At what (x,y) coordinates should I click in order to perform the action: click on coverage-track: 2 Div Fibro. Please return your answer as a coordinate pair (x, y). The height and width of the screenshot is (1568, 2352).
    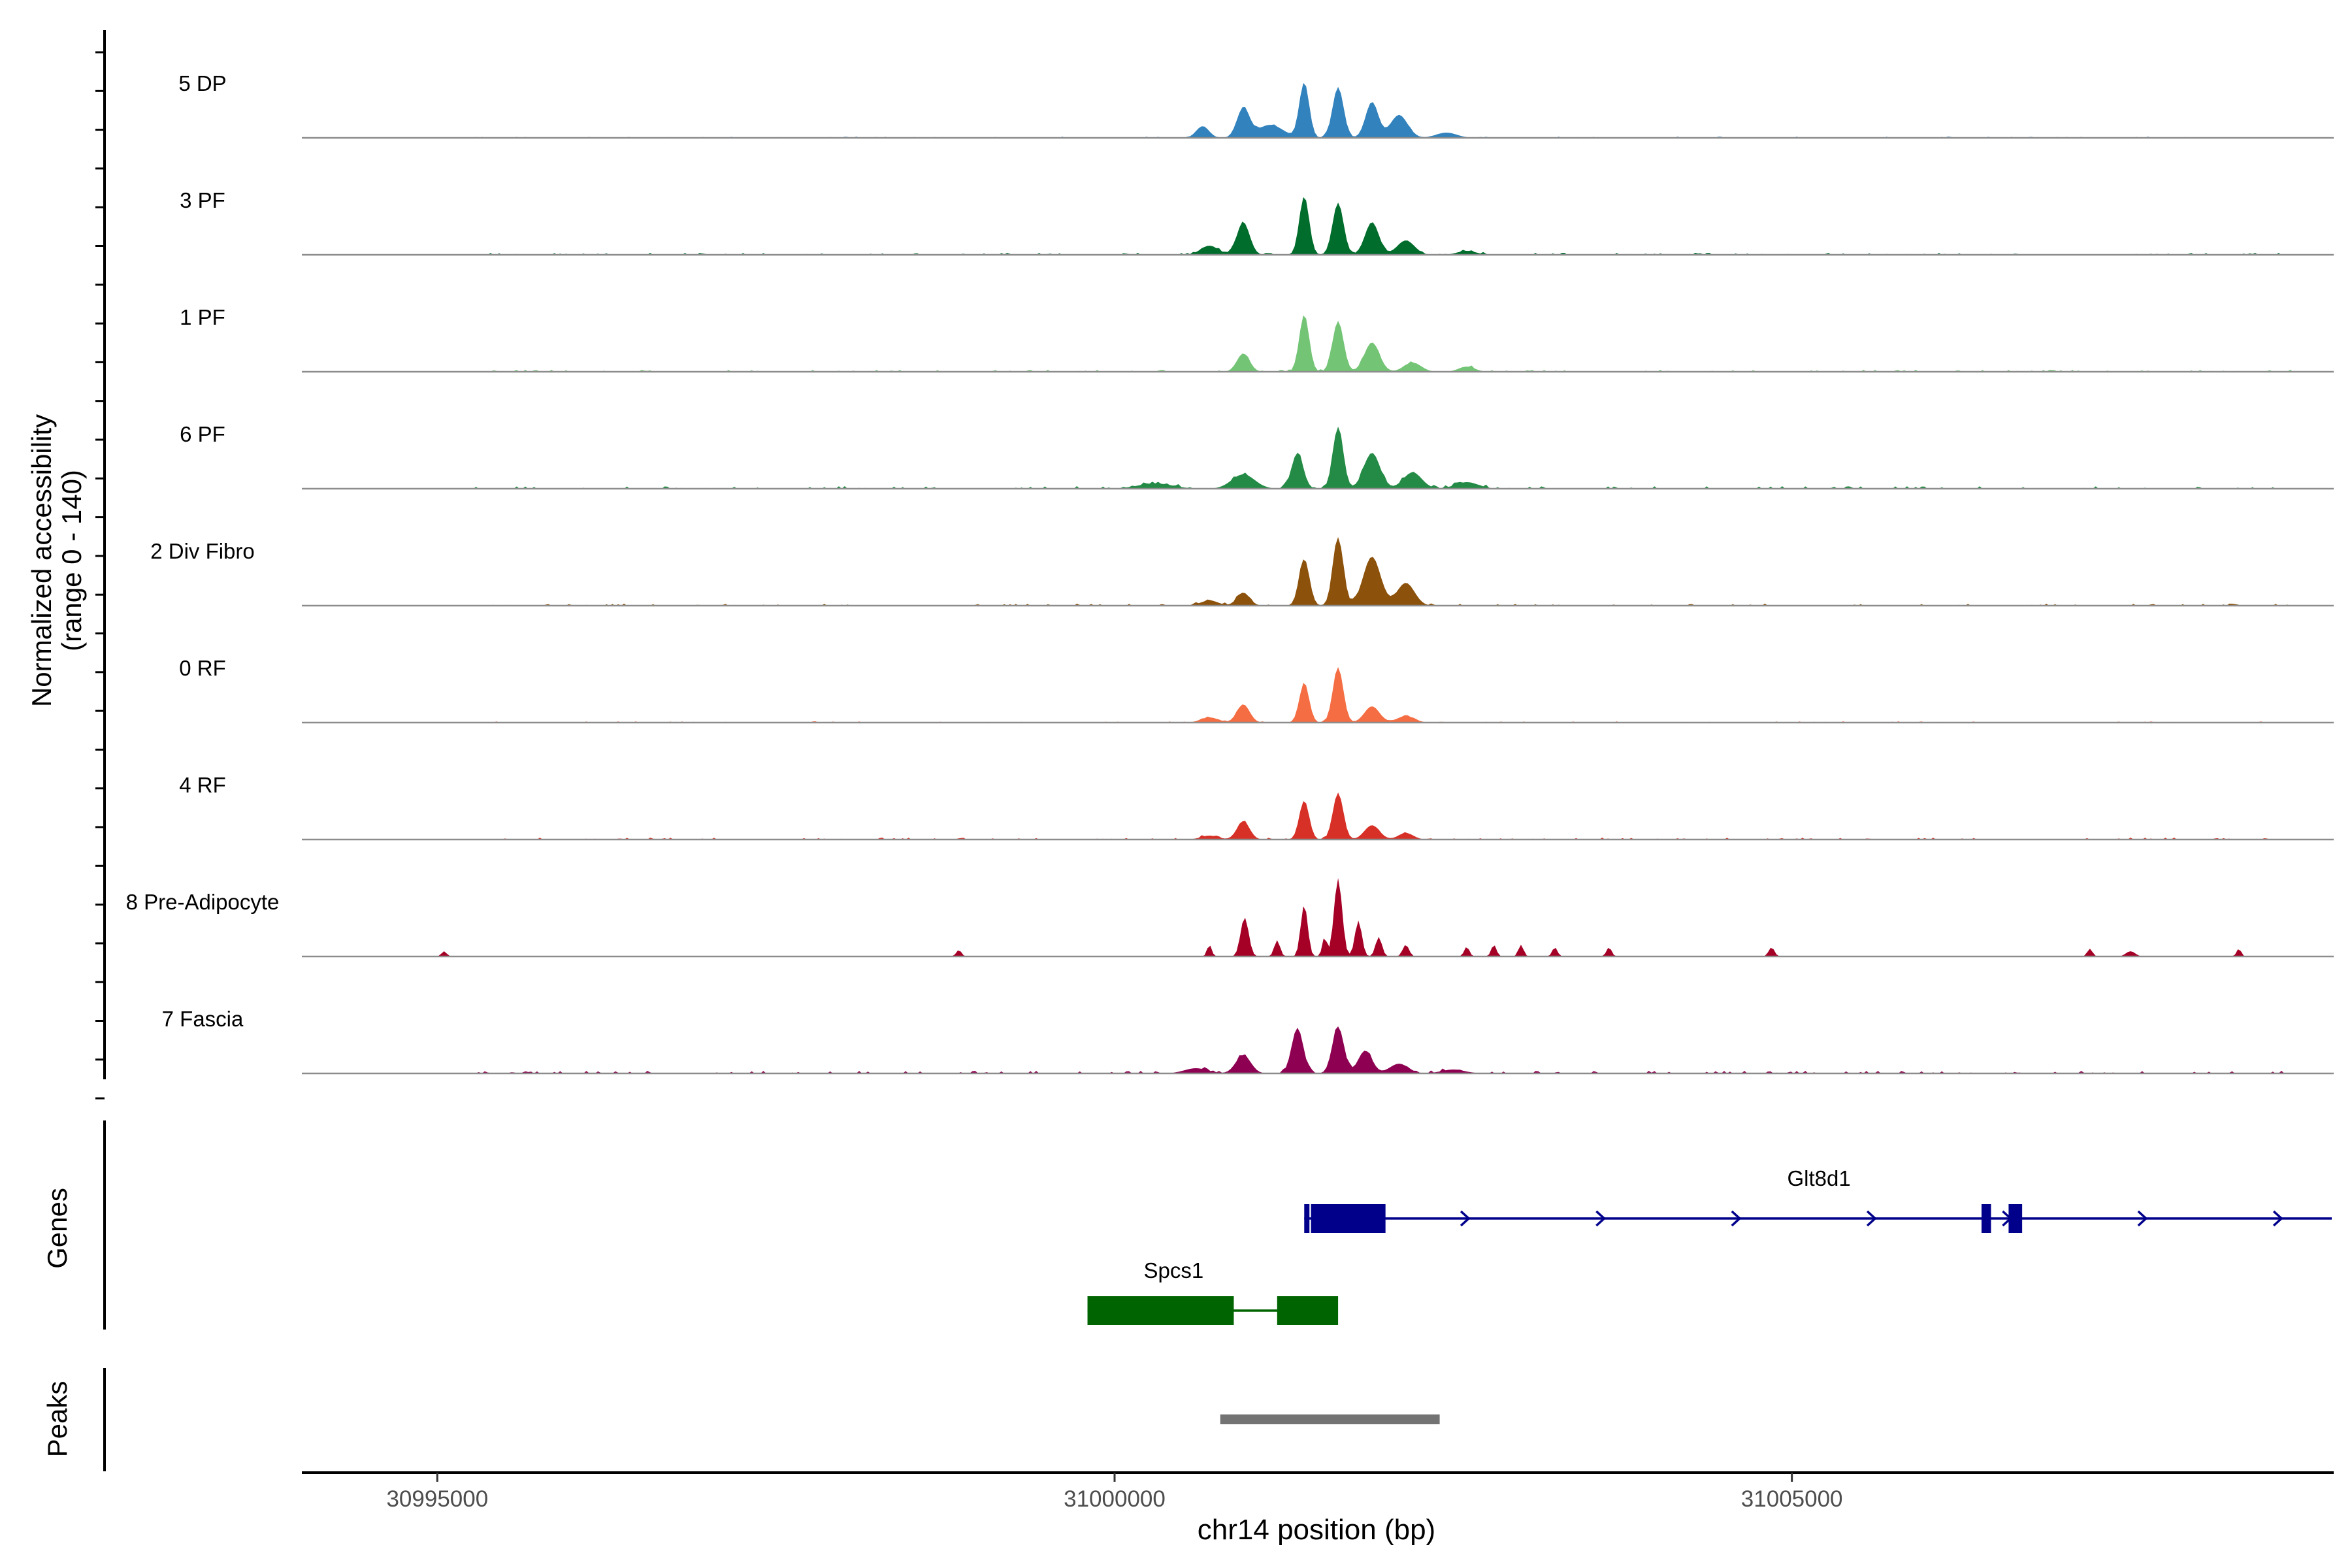
    Looking at the image, I should click on (1242, 572).